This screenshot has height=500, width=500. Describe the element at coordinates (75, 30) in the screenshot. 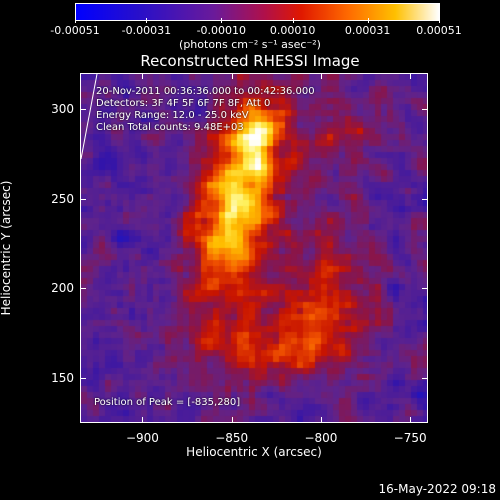

I see `colorbar-tick-label: -0.00051` at that location.